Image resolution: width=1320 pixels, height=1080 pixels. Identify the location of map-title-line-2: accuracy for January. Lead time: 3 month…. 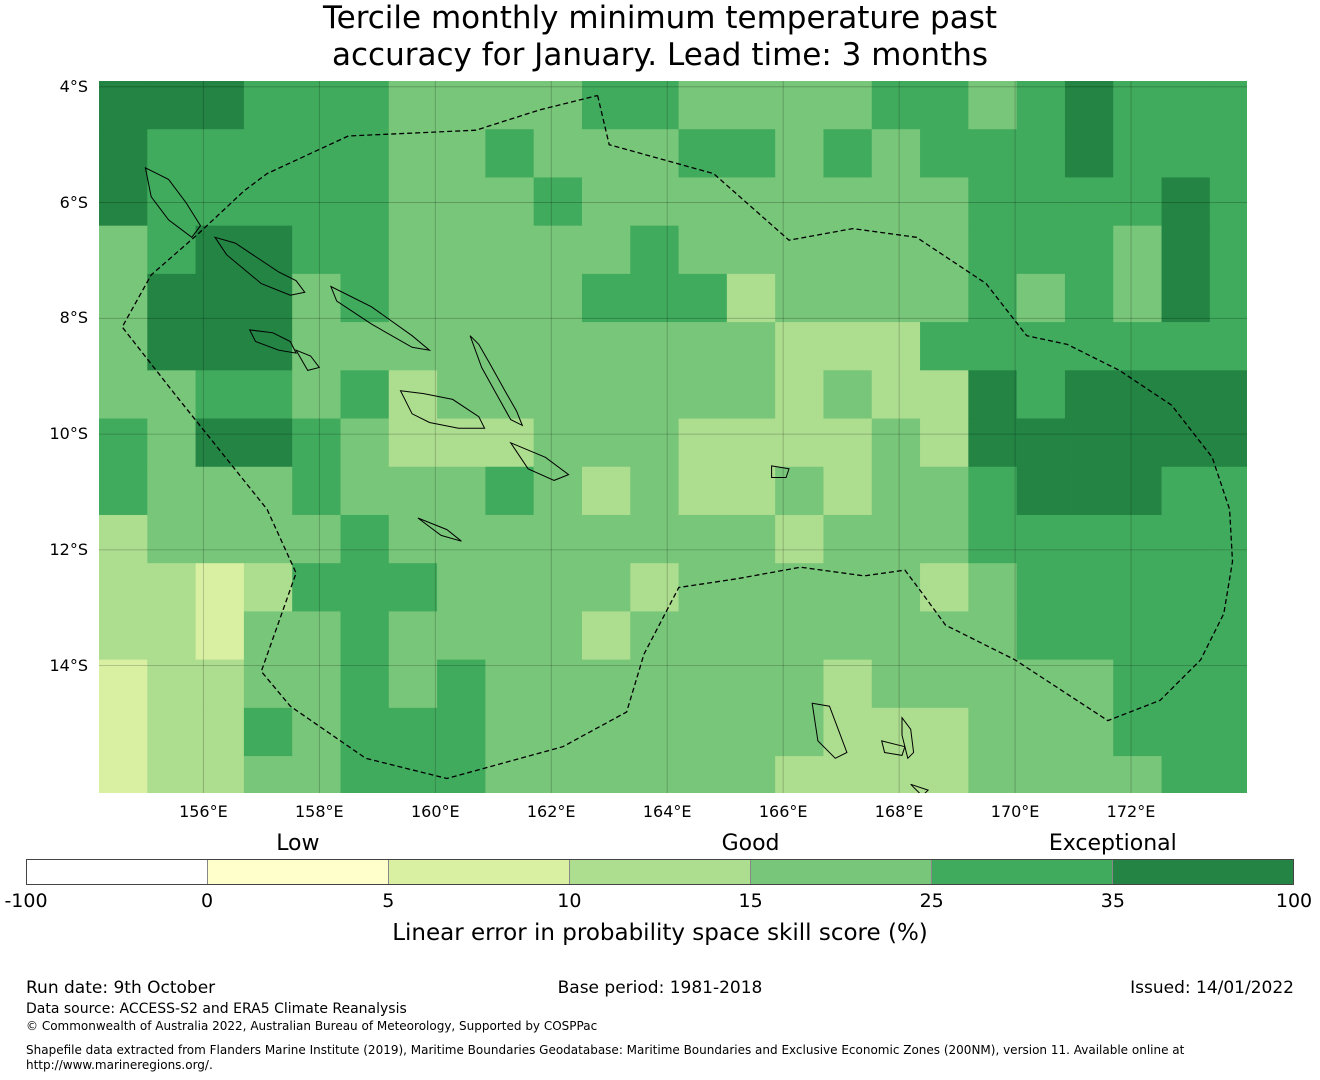
(659, 55).